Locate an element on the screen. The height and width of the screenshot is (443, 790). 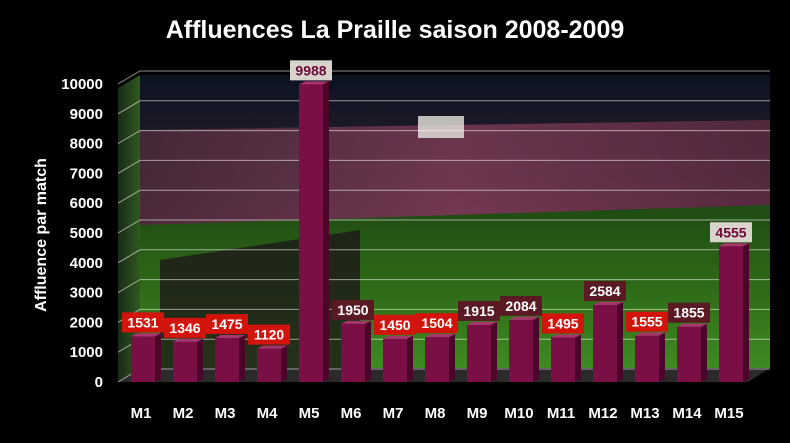
y-tick-label: 6000 is located at coordinates (86, 203).